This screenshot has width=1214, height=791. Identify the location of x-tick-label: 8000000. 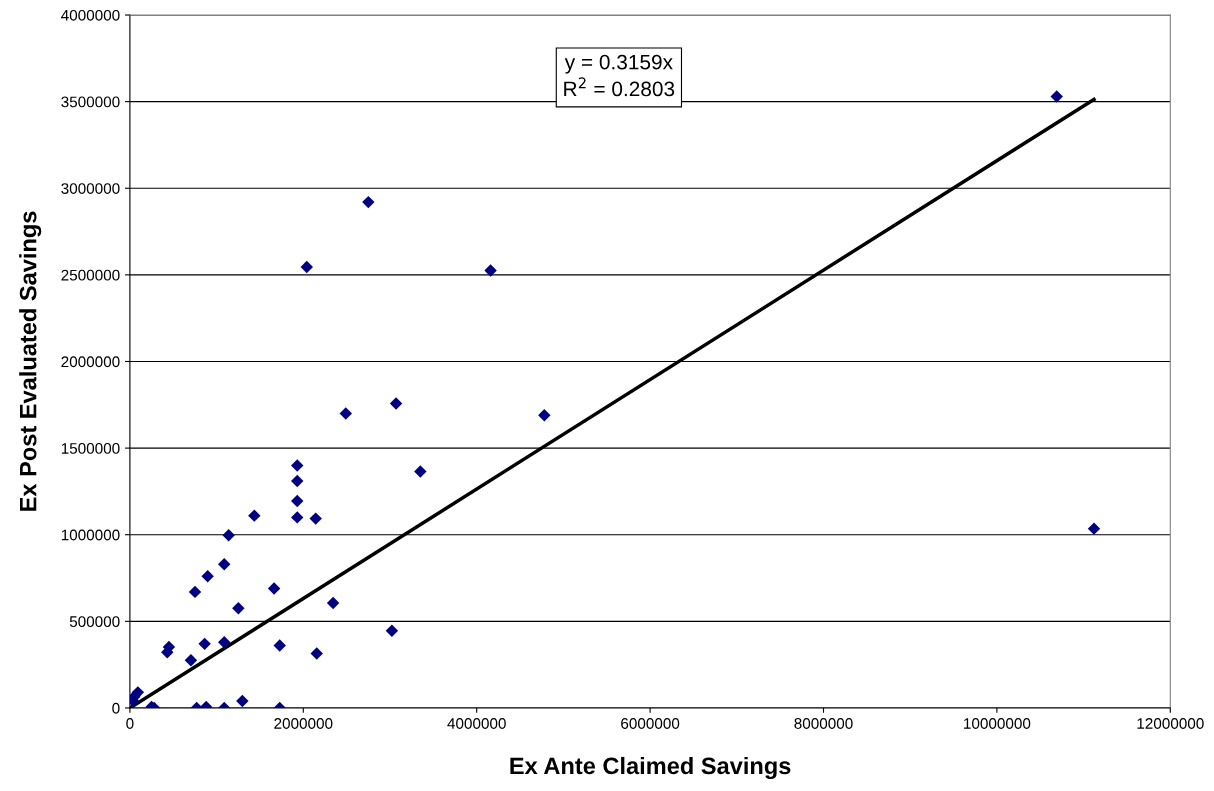
(823, 723).